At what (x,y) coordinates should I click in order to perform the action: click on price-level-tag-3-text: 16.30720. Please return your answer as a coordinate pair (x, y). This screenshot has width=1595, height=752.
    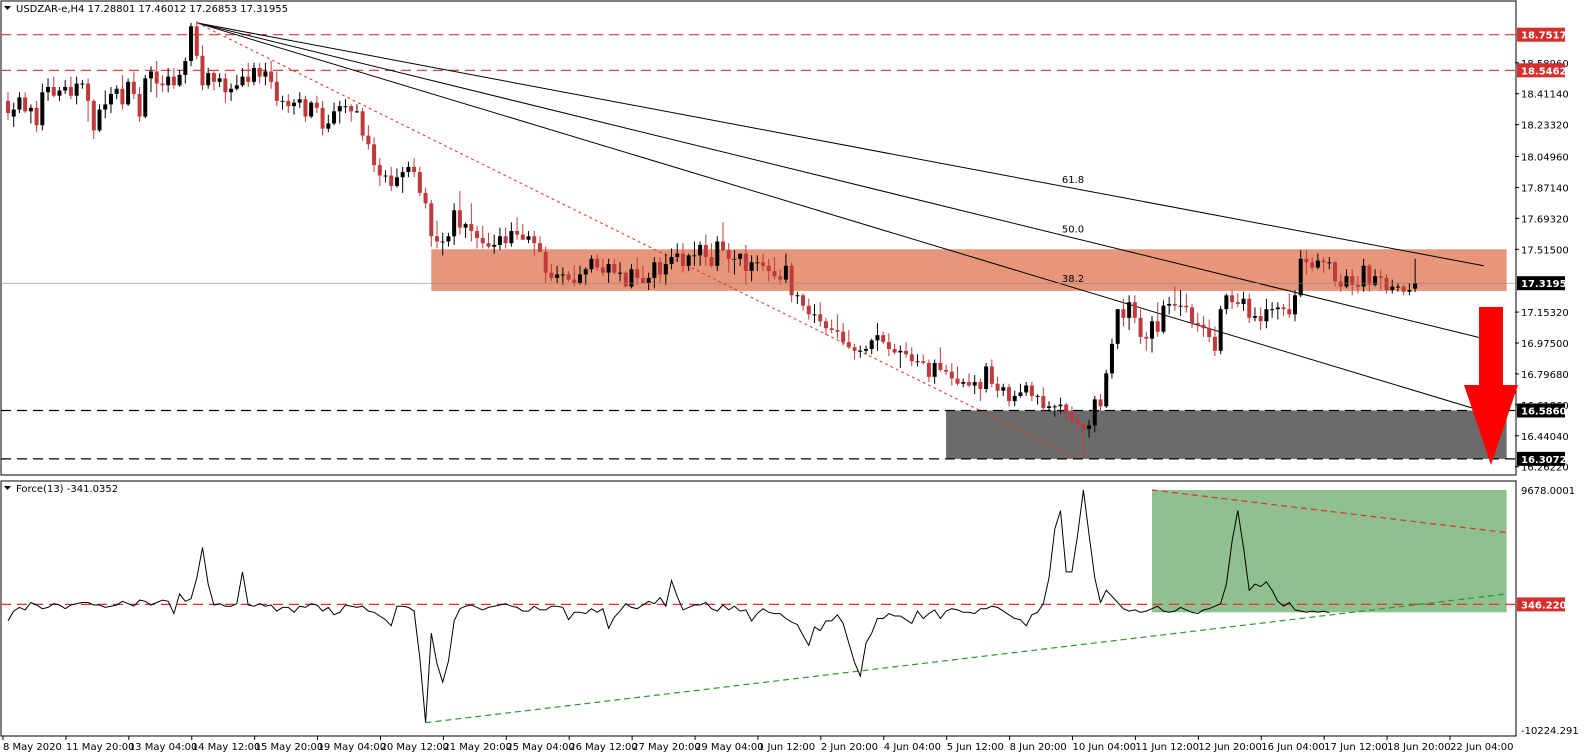
    Looking at the image, I should click on (1547, 460).